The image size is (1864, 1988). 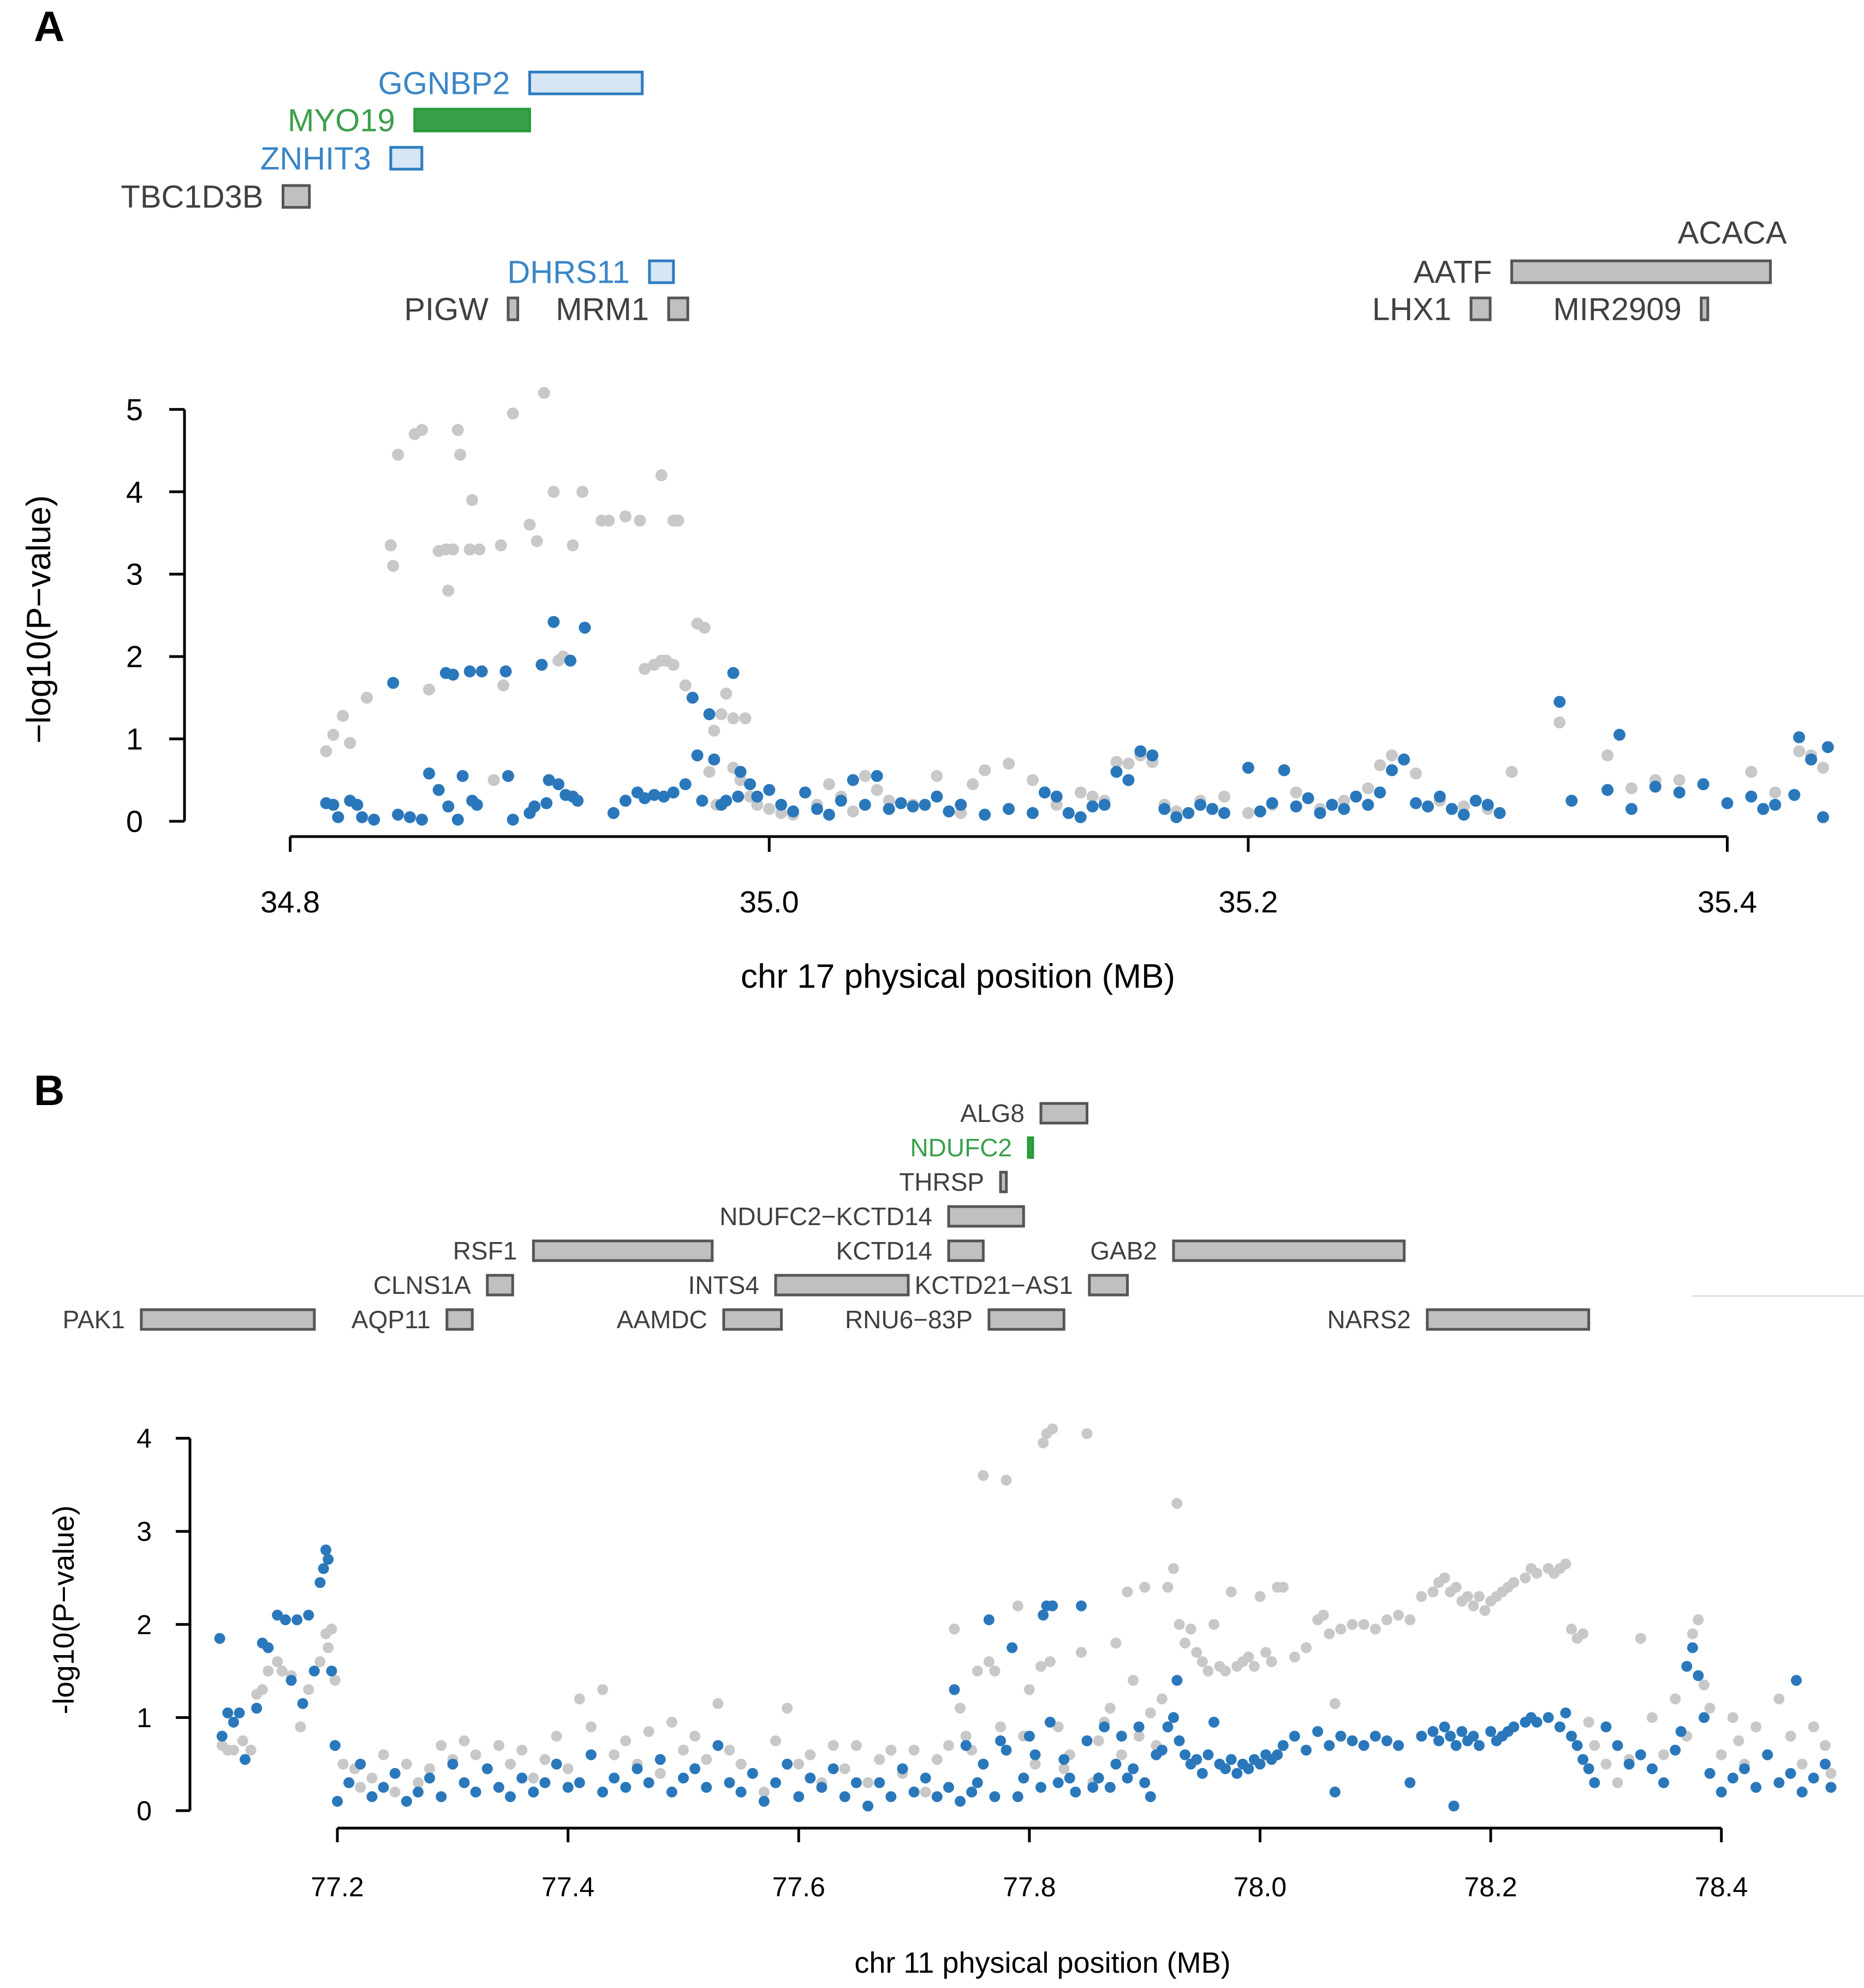 What do you see at coordinates (134, 492) in the screenshot?
I see `y-tick-label: 4` at bounding box center [134, 492].